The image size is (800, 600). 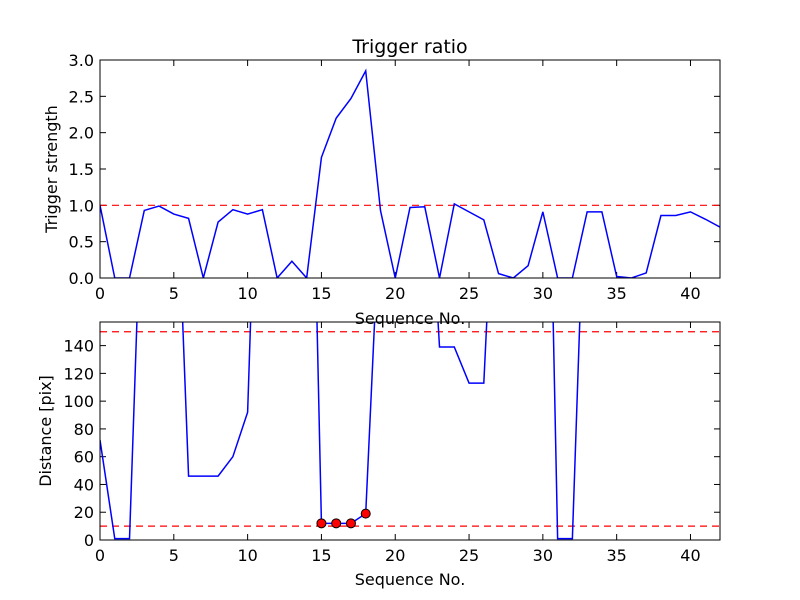 What do you see at coordinates (409, 47) in the screenshot?
I see `chart-title: Trigger ratio` at bounding box center [409, 47].